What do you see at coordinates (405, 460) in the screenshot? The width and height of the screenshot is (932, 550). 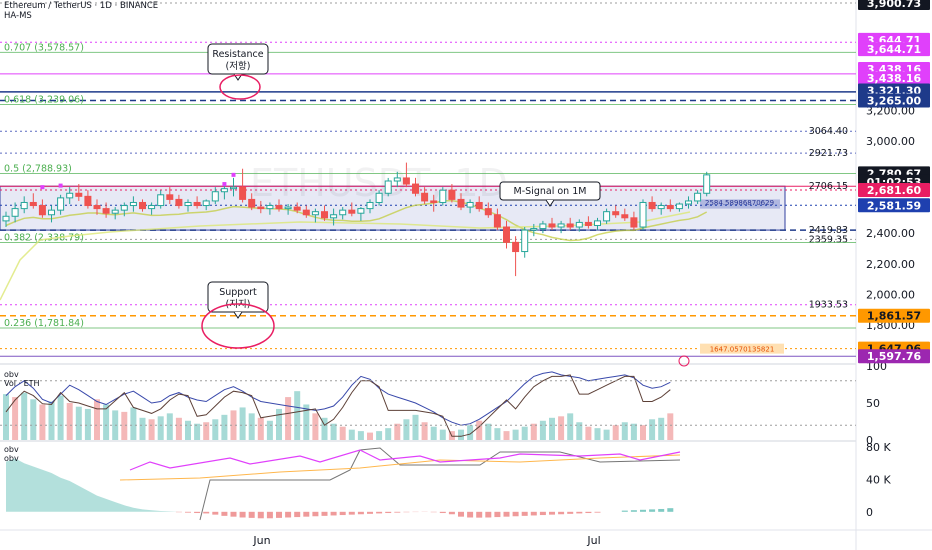 I see `obv-signal-line` at bounding box center [405, 460].